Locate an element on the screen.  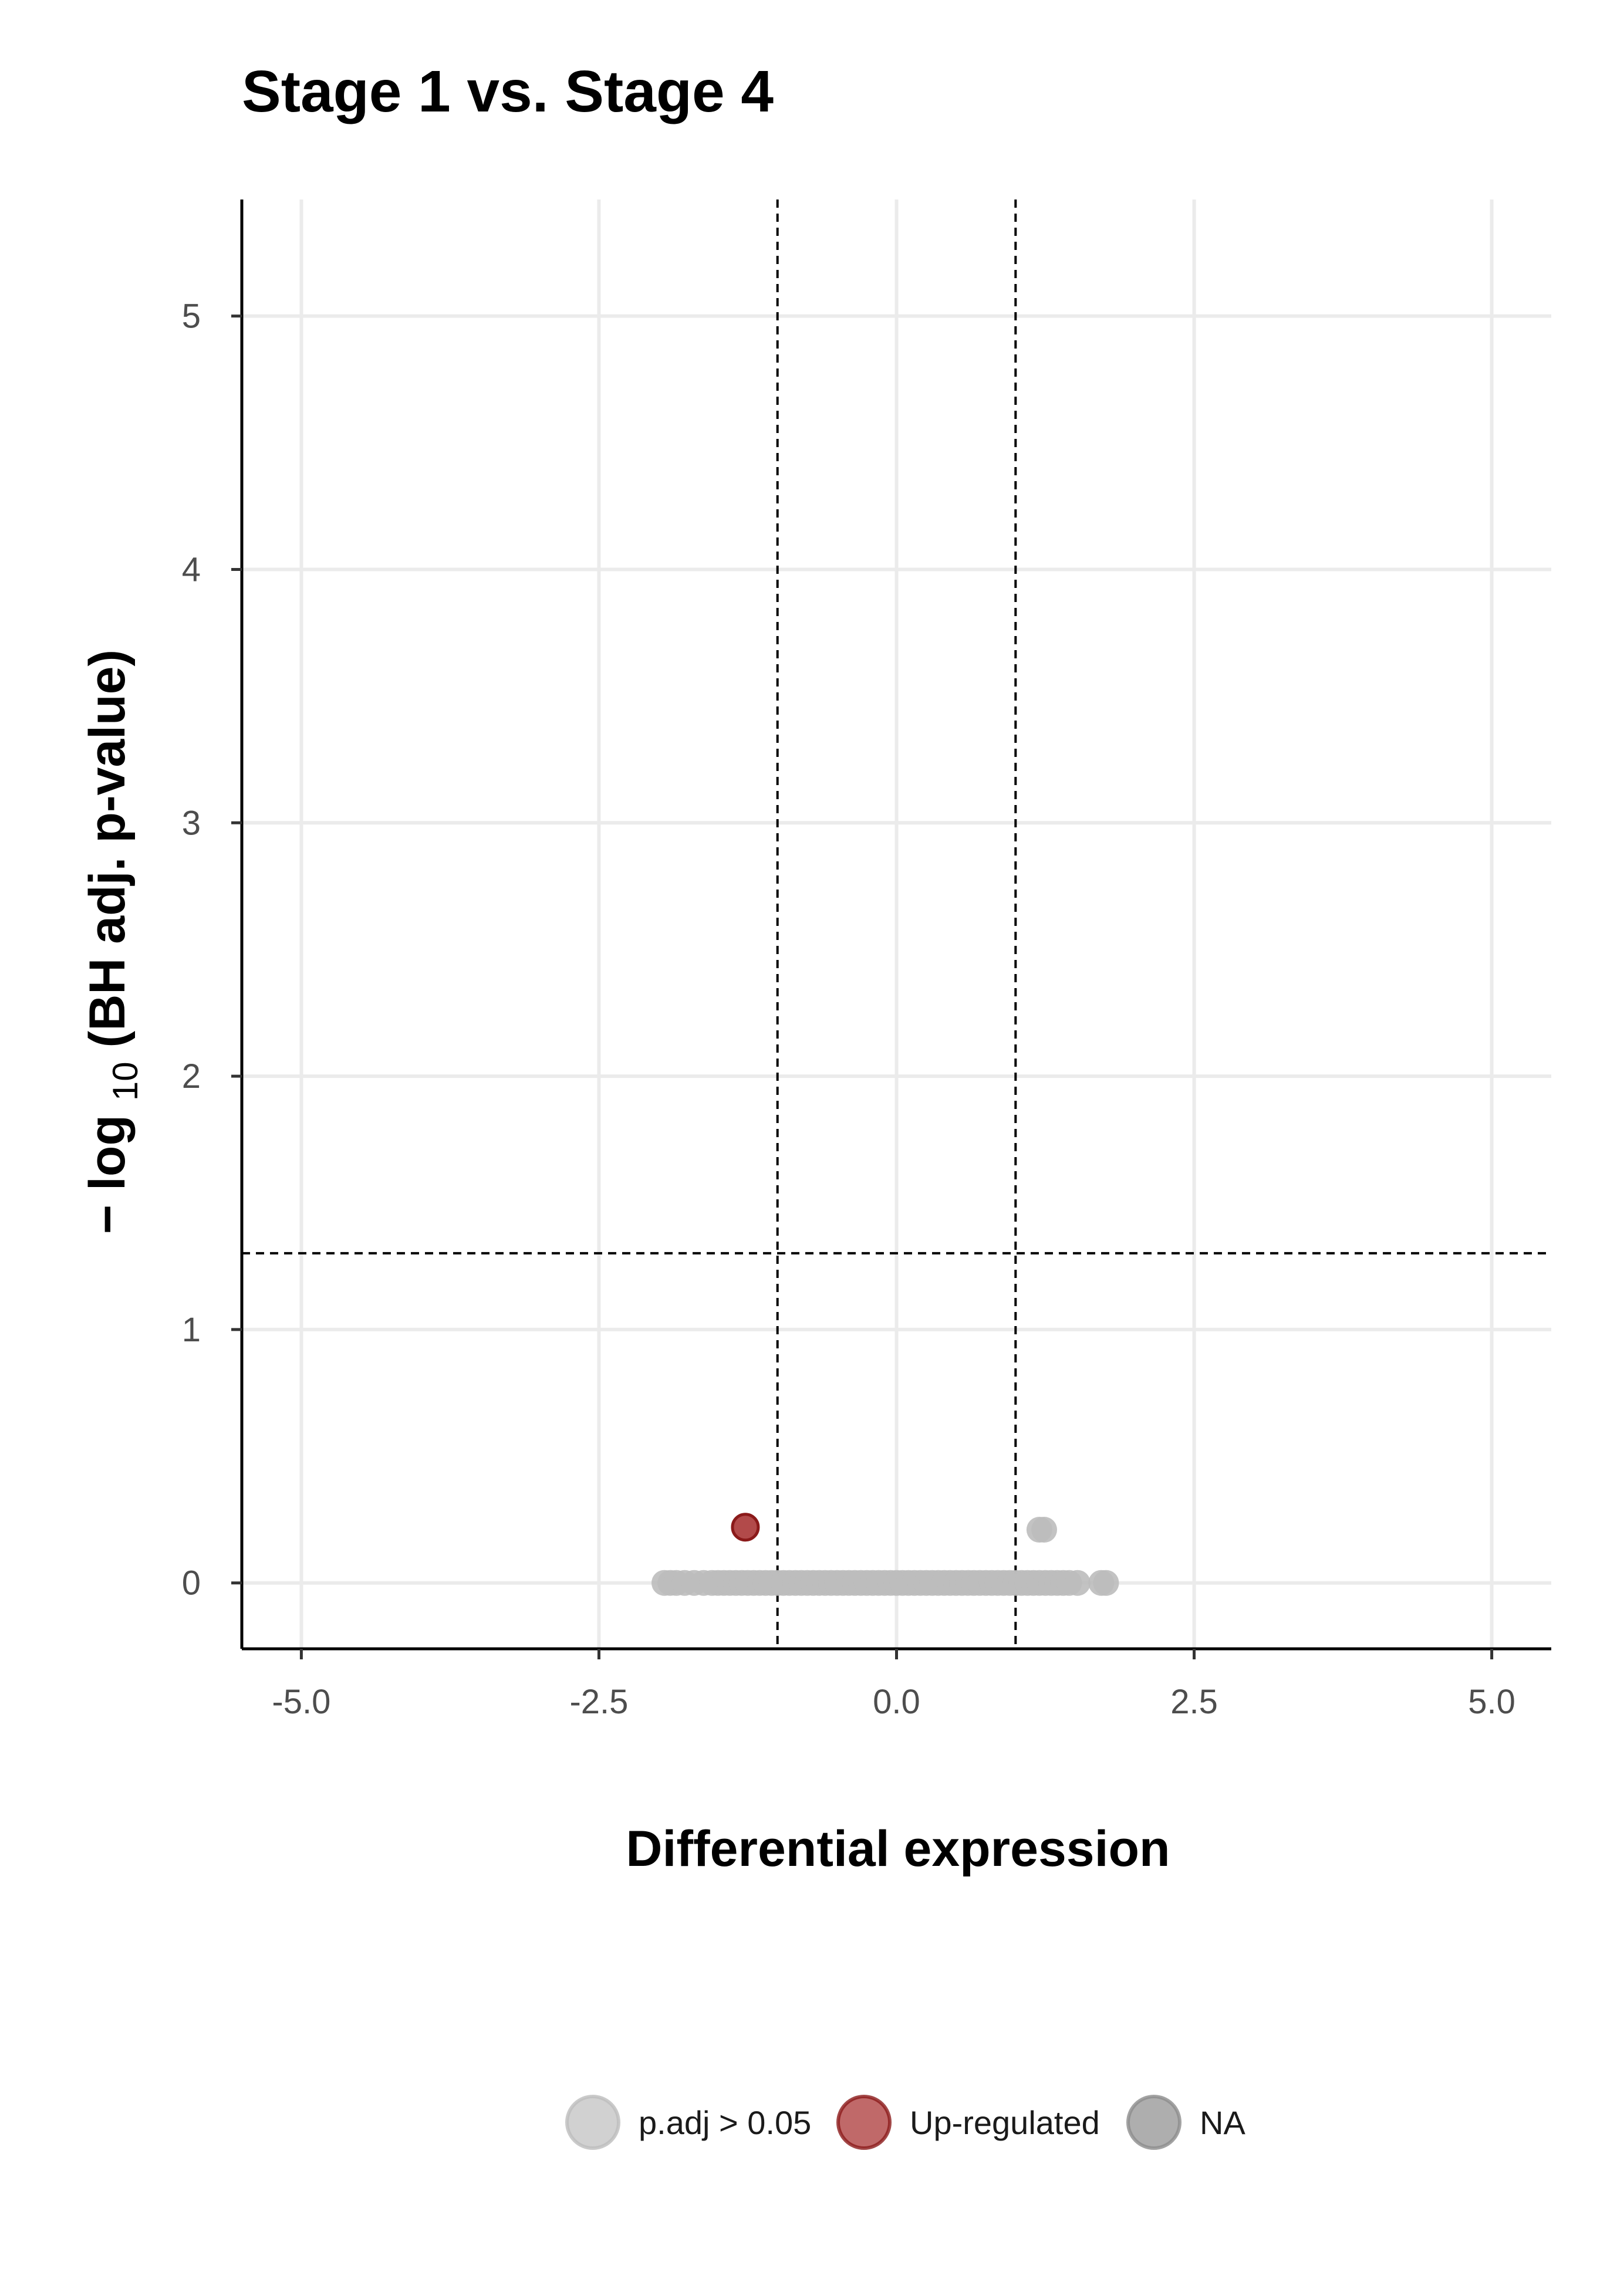
y-tick-label: 4 is located at coordinates (191, 569).